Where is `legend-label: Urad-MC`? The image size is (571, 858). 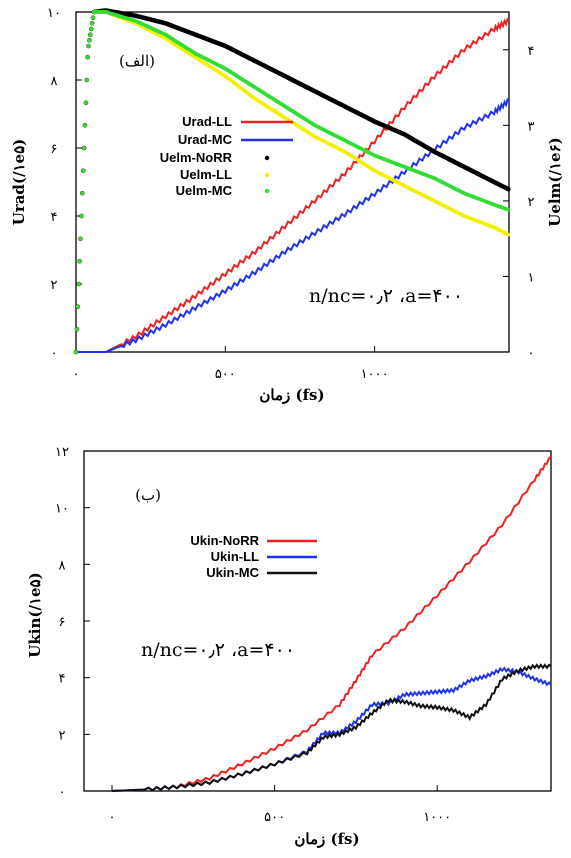
legend-label: Urad-MC is located at coordinates (205, 139).